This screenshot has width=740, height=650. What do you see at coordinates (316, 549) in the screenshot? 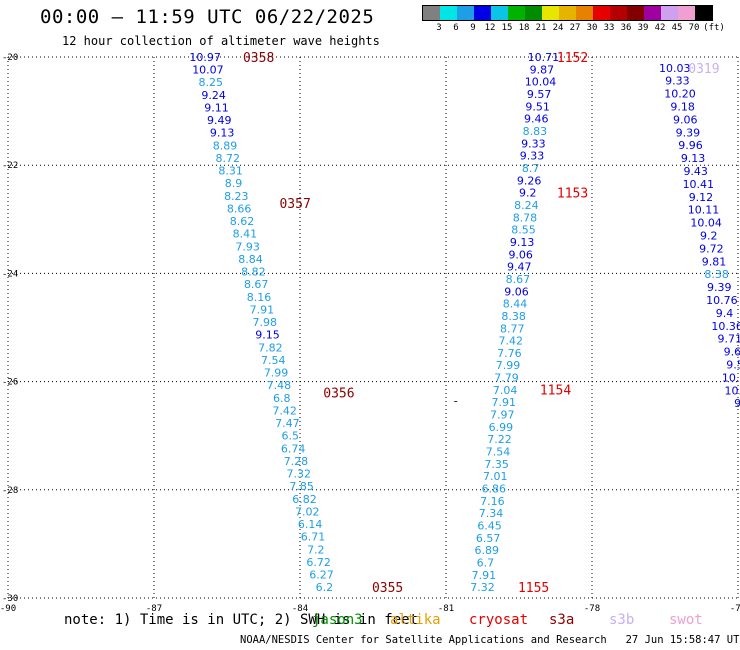
I see `wave-height-value: 7.2` at bounding box center [316, 549].